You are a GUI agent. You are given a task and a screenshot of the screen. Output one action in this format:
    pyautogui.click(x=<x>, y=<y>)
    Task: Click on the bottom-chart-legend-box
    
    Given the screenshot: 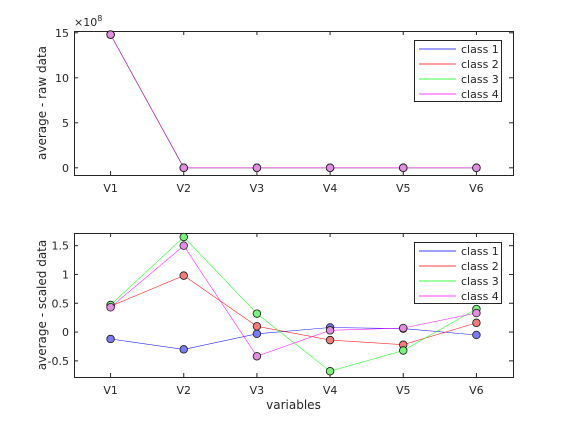 What is the action you would take?
    pyautogui.click(x=458, y=273)
    